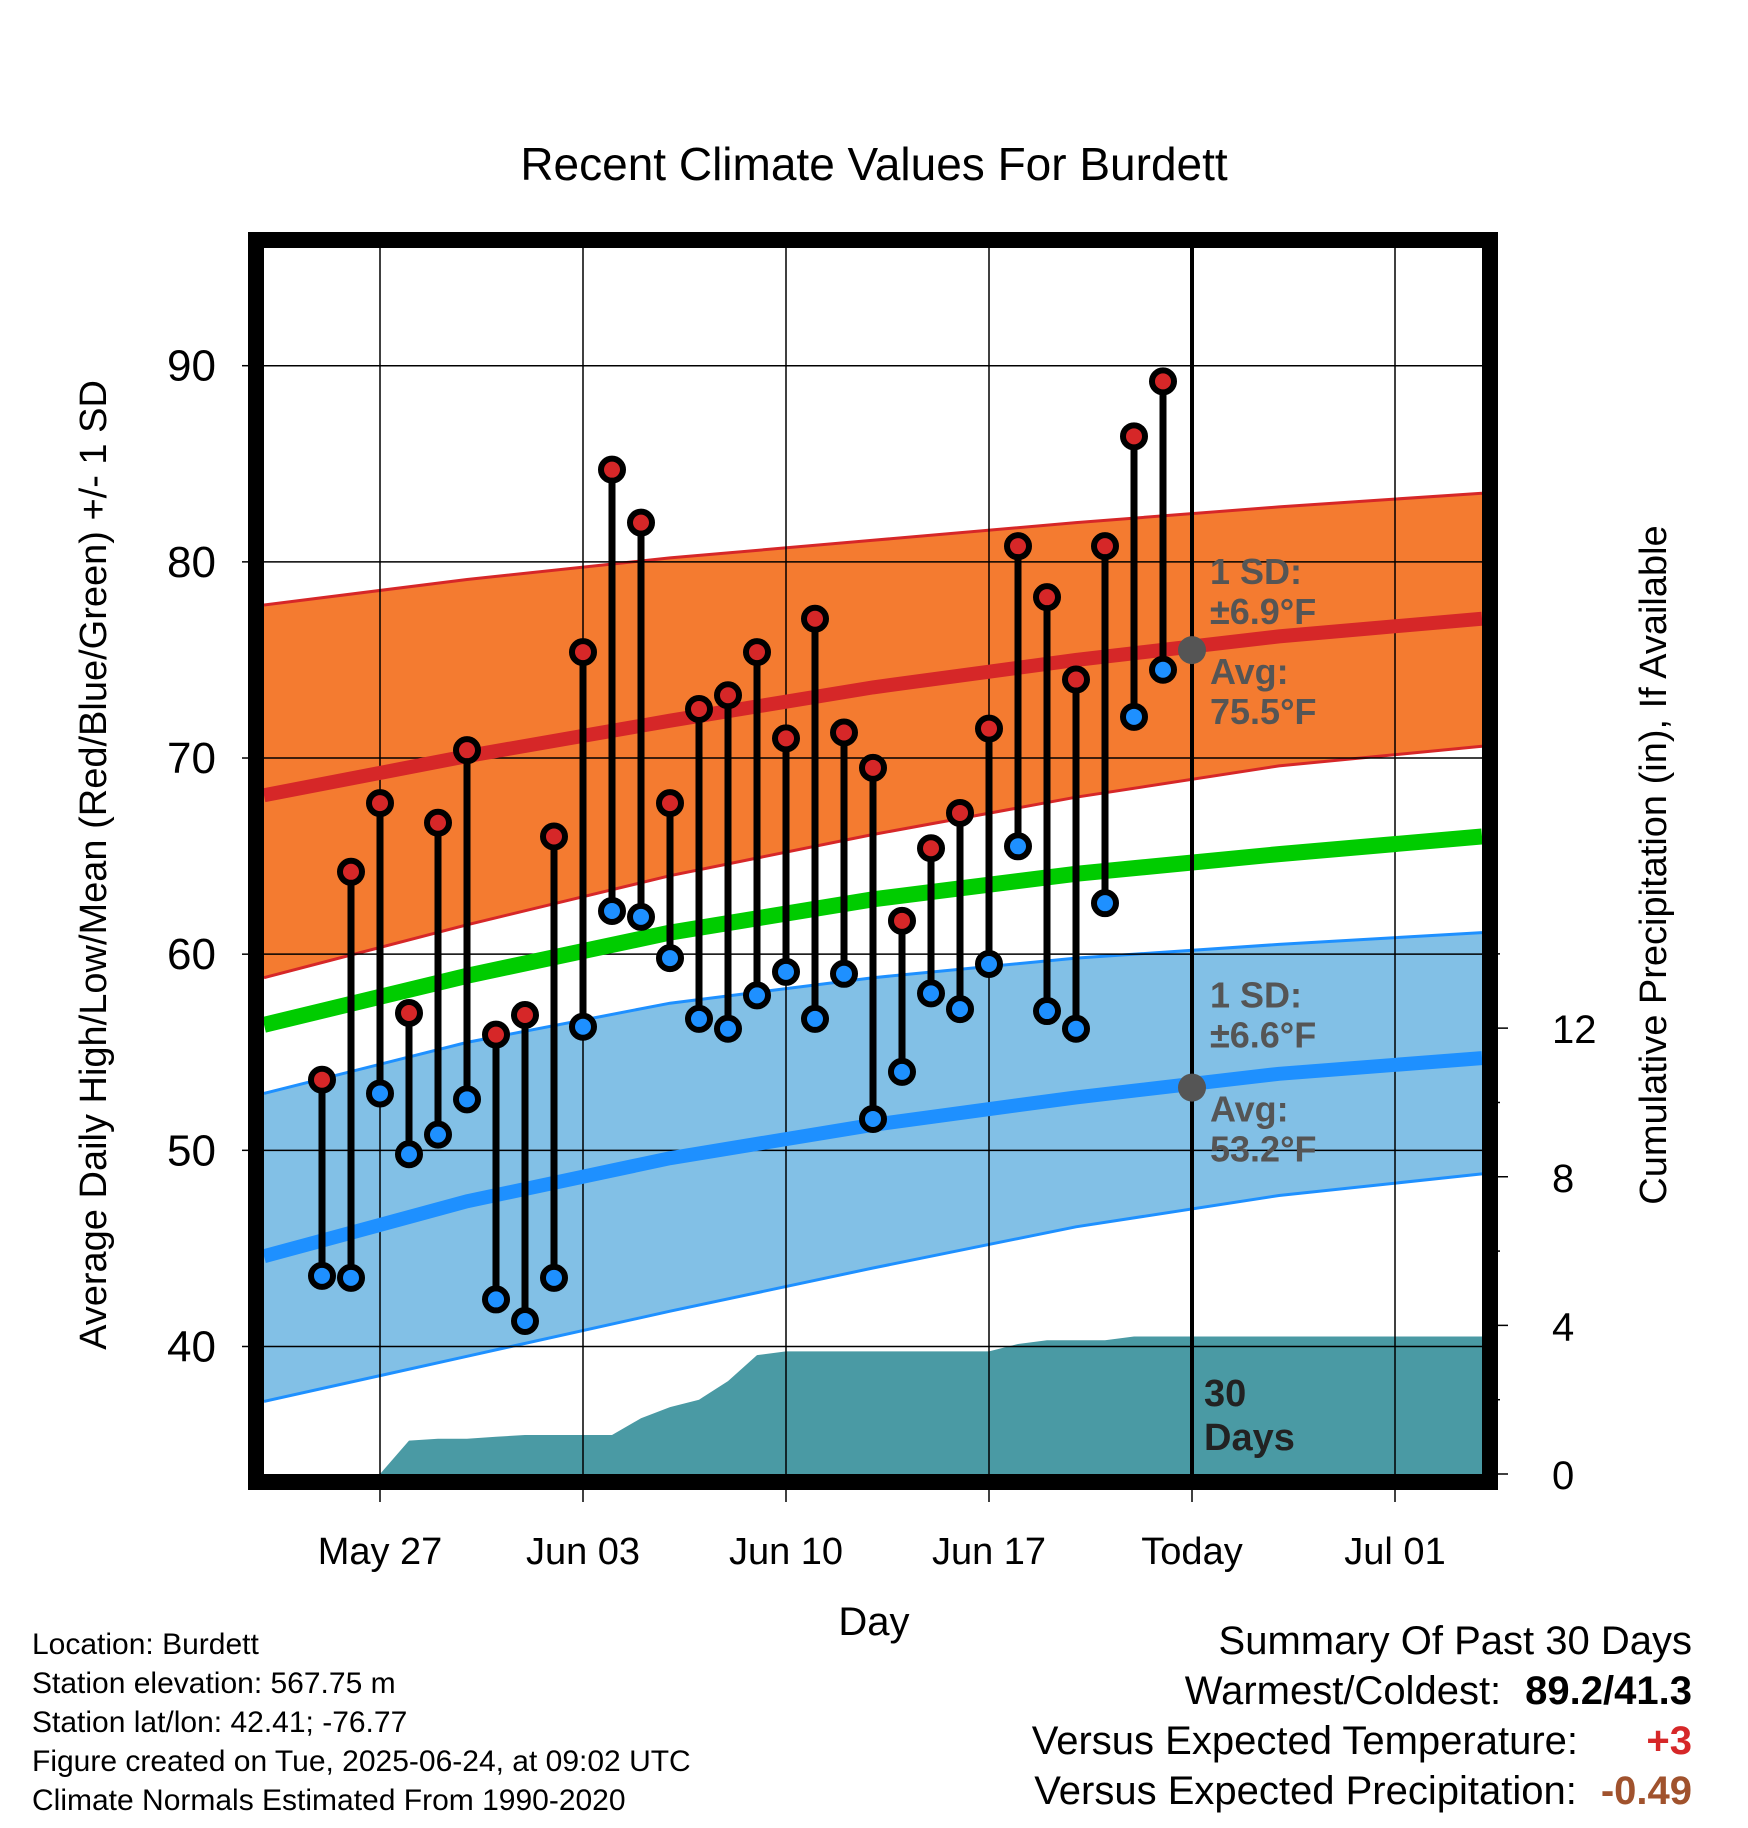 This screenshot has height=1828, width=1748. Describe the element at coordinates (1563, 1179) in the screenshot. I see `y2-tick-label: 8` at that location.